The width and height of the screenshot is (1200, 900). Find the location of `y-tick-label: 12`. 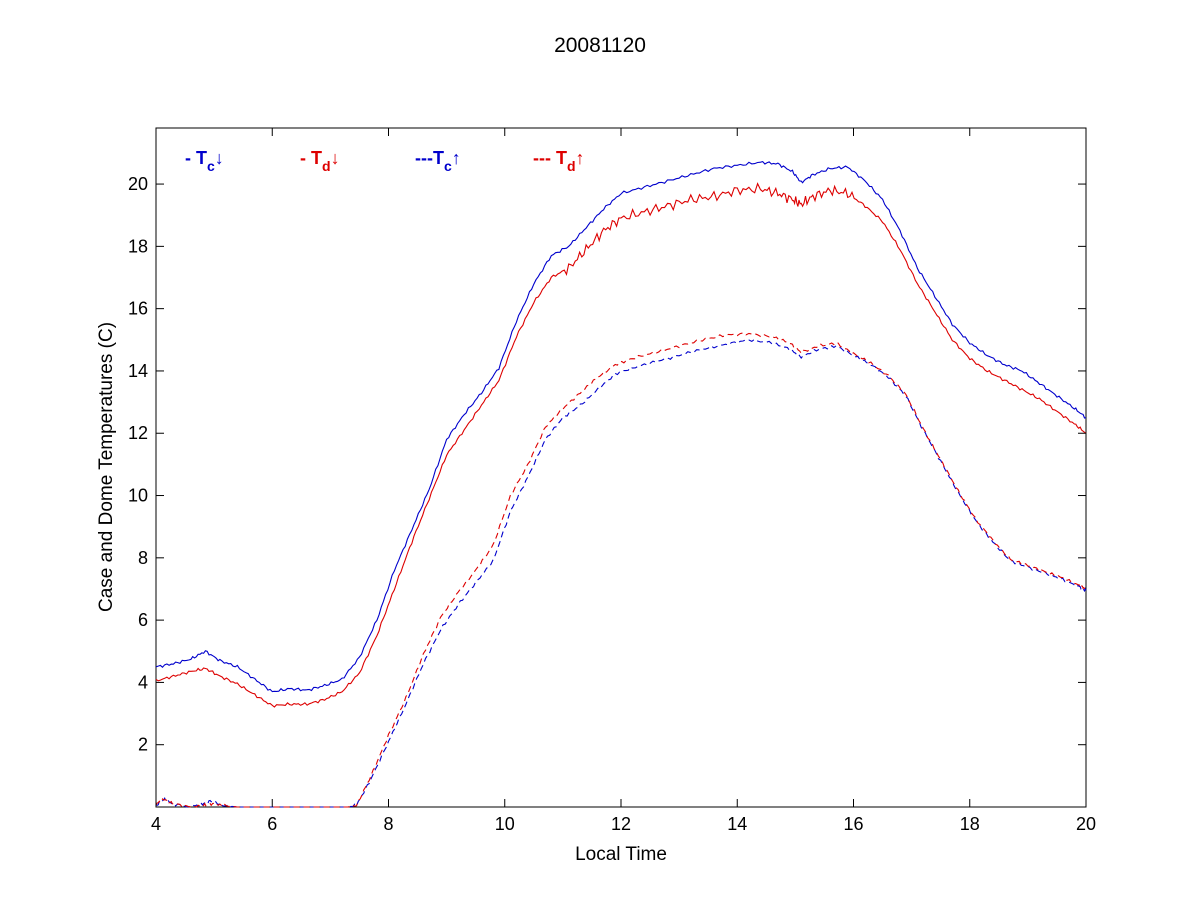

y-tick-label: 12 is located at coordinates (138, 433).